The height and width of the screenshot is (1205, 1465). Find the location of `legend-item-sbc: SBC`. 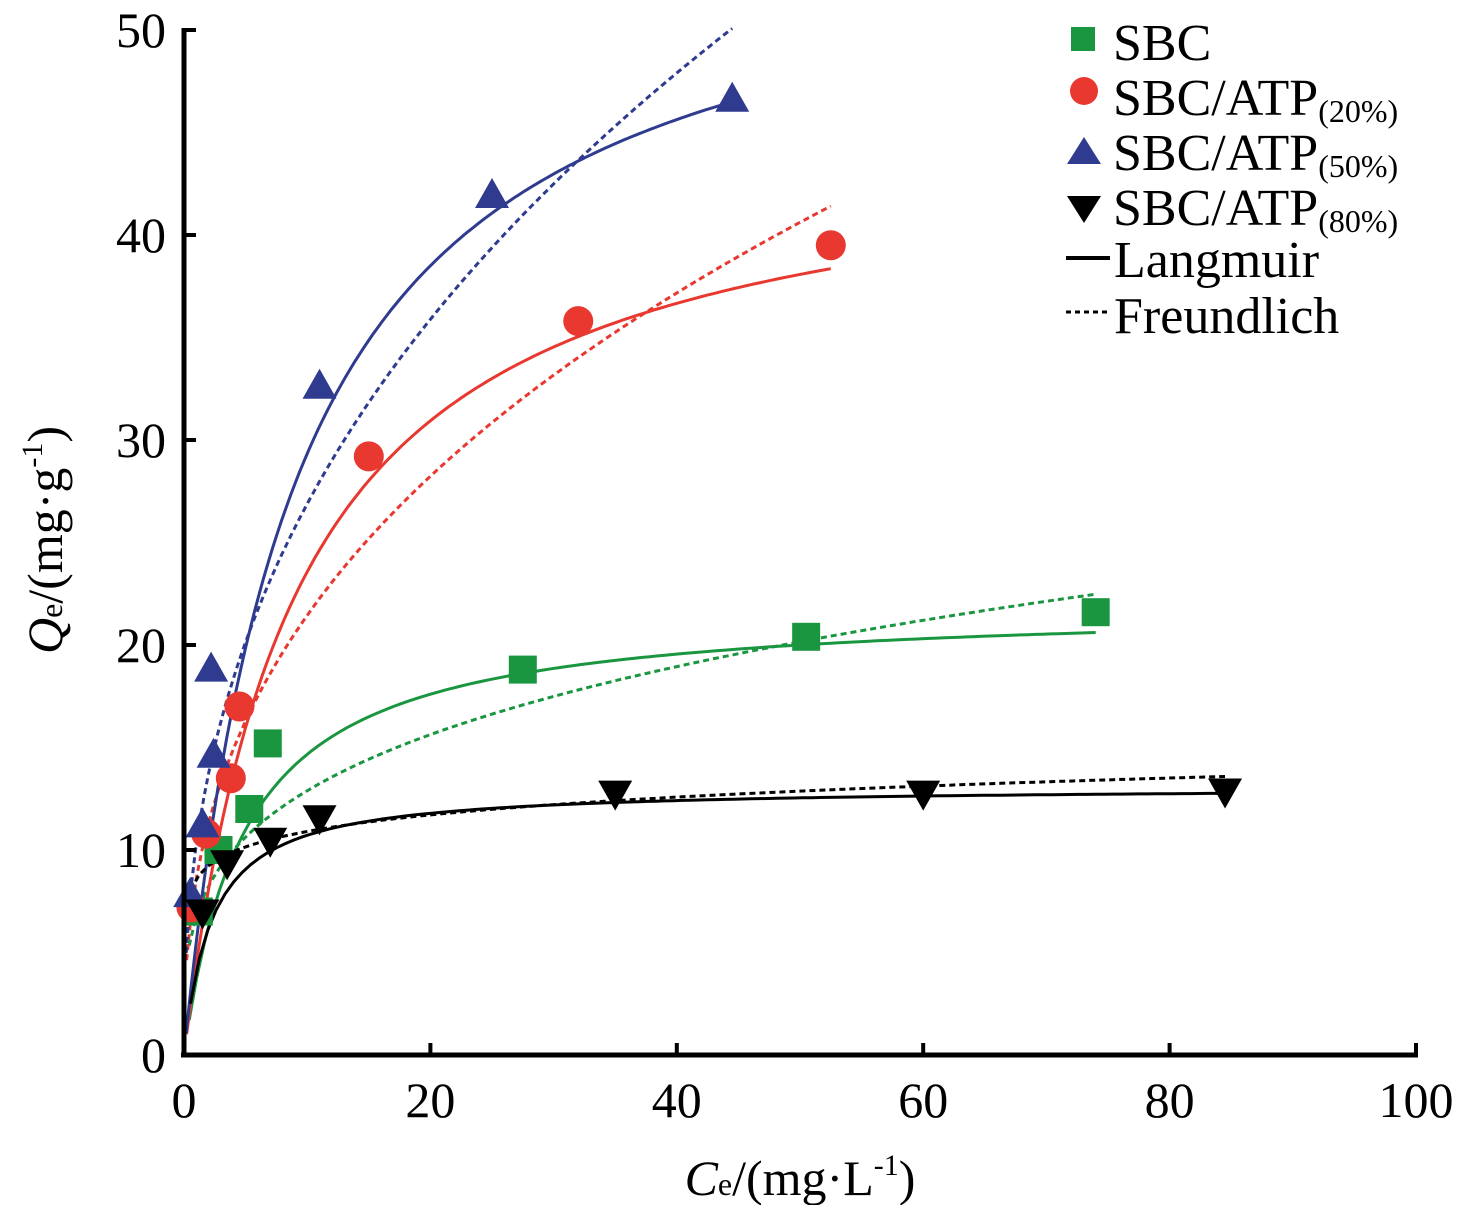

legend-item-sbc: SBC is located at coordinates (1141, 43).